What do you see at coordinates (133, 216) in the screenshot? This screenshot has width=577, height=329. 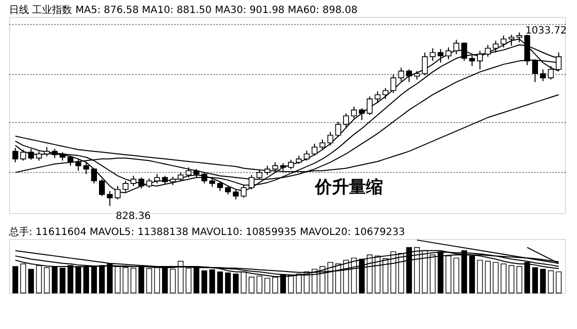 I see `annotation: 828.36` at bounding box center [133, 216].